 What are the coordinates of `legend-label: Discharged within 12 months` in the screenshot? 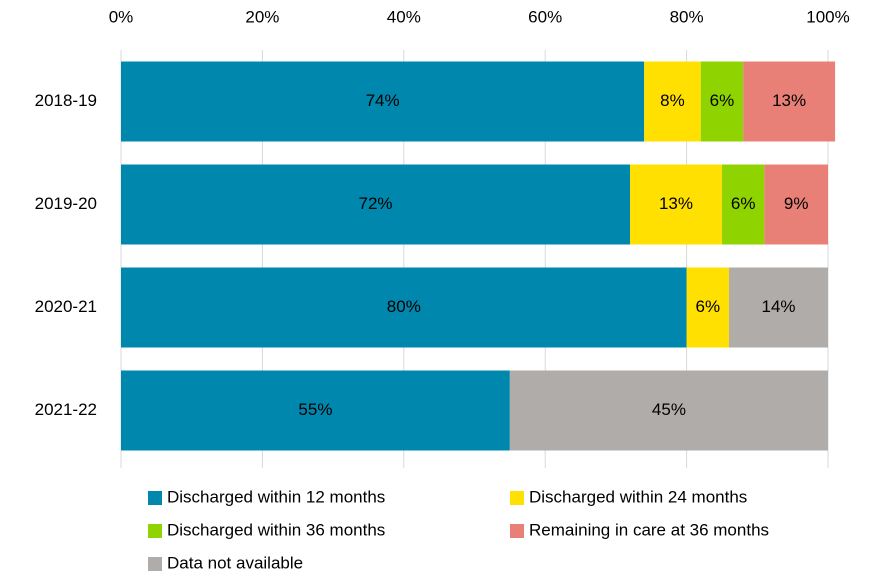 It's located at (276, 496).